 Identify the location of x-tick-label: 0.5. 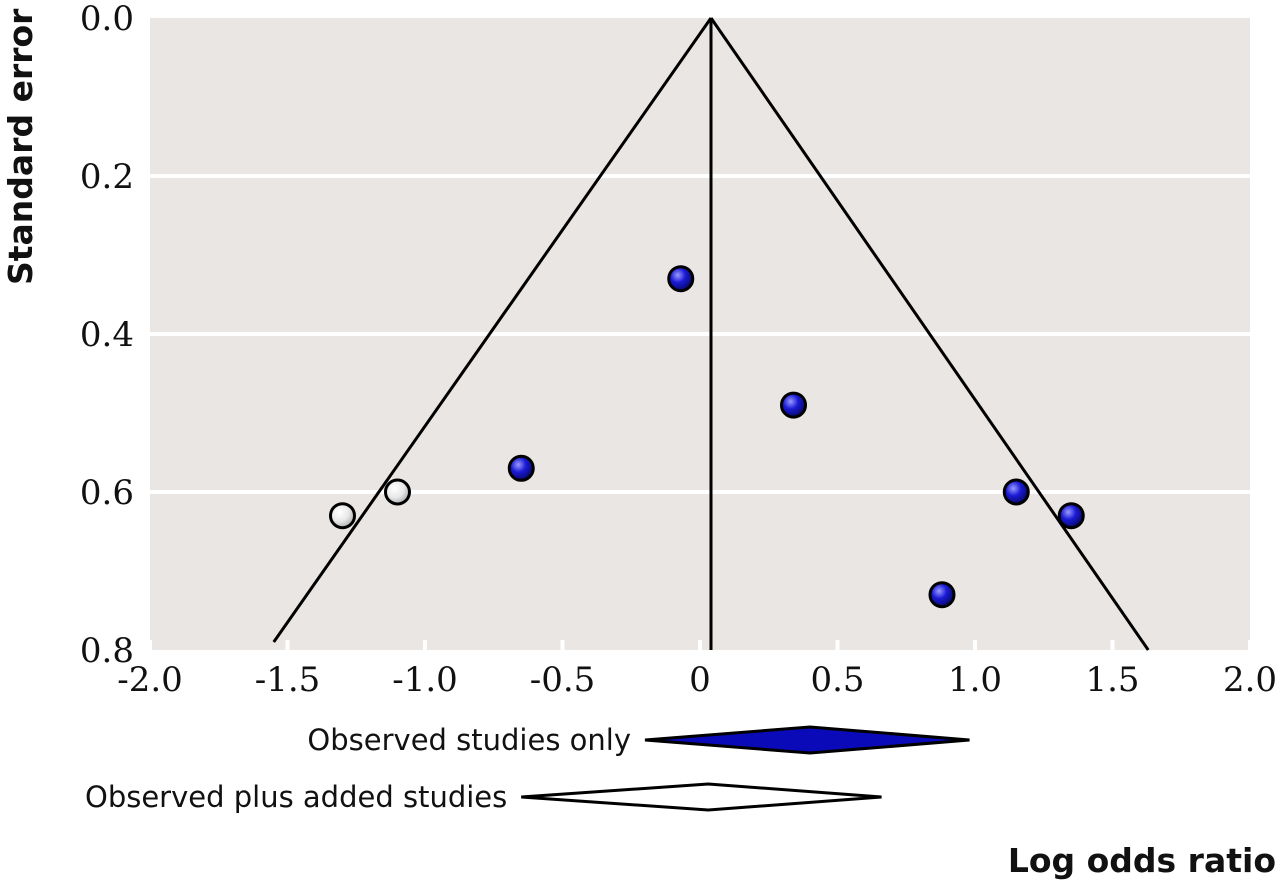
(837, 680).